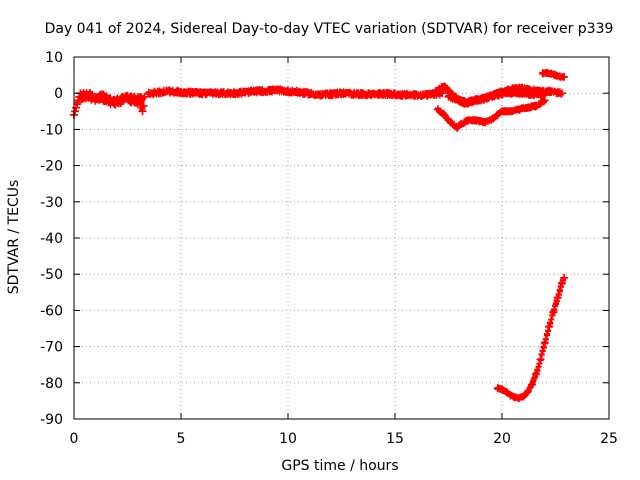 This screenshot has width=640, height=480. What do you see at coordinates (58, 94) in the screenshot?
I see `y-tick-label: 0` at bounding box center [58, 94].